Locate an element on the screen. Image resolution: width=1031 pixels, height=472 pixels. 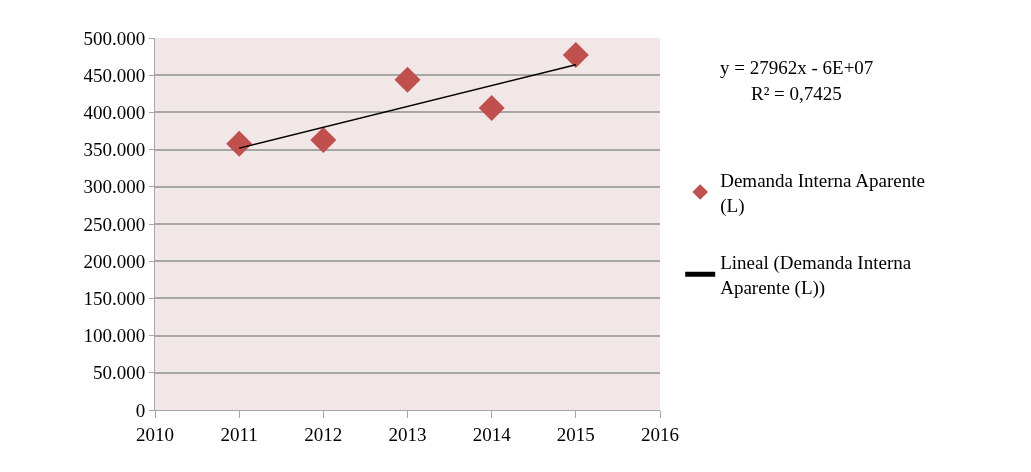
x-tick-label: 2012 is located at coordinates (323, 434).